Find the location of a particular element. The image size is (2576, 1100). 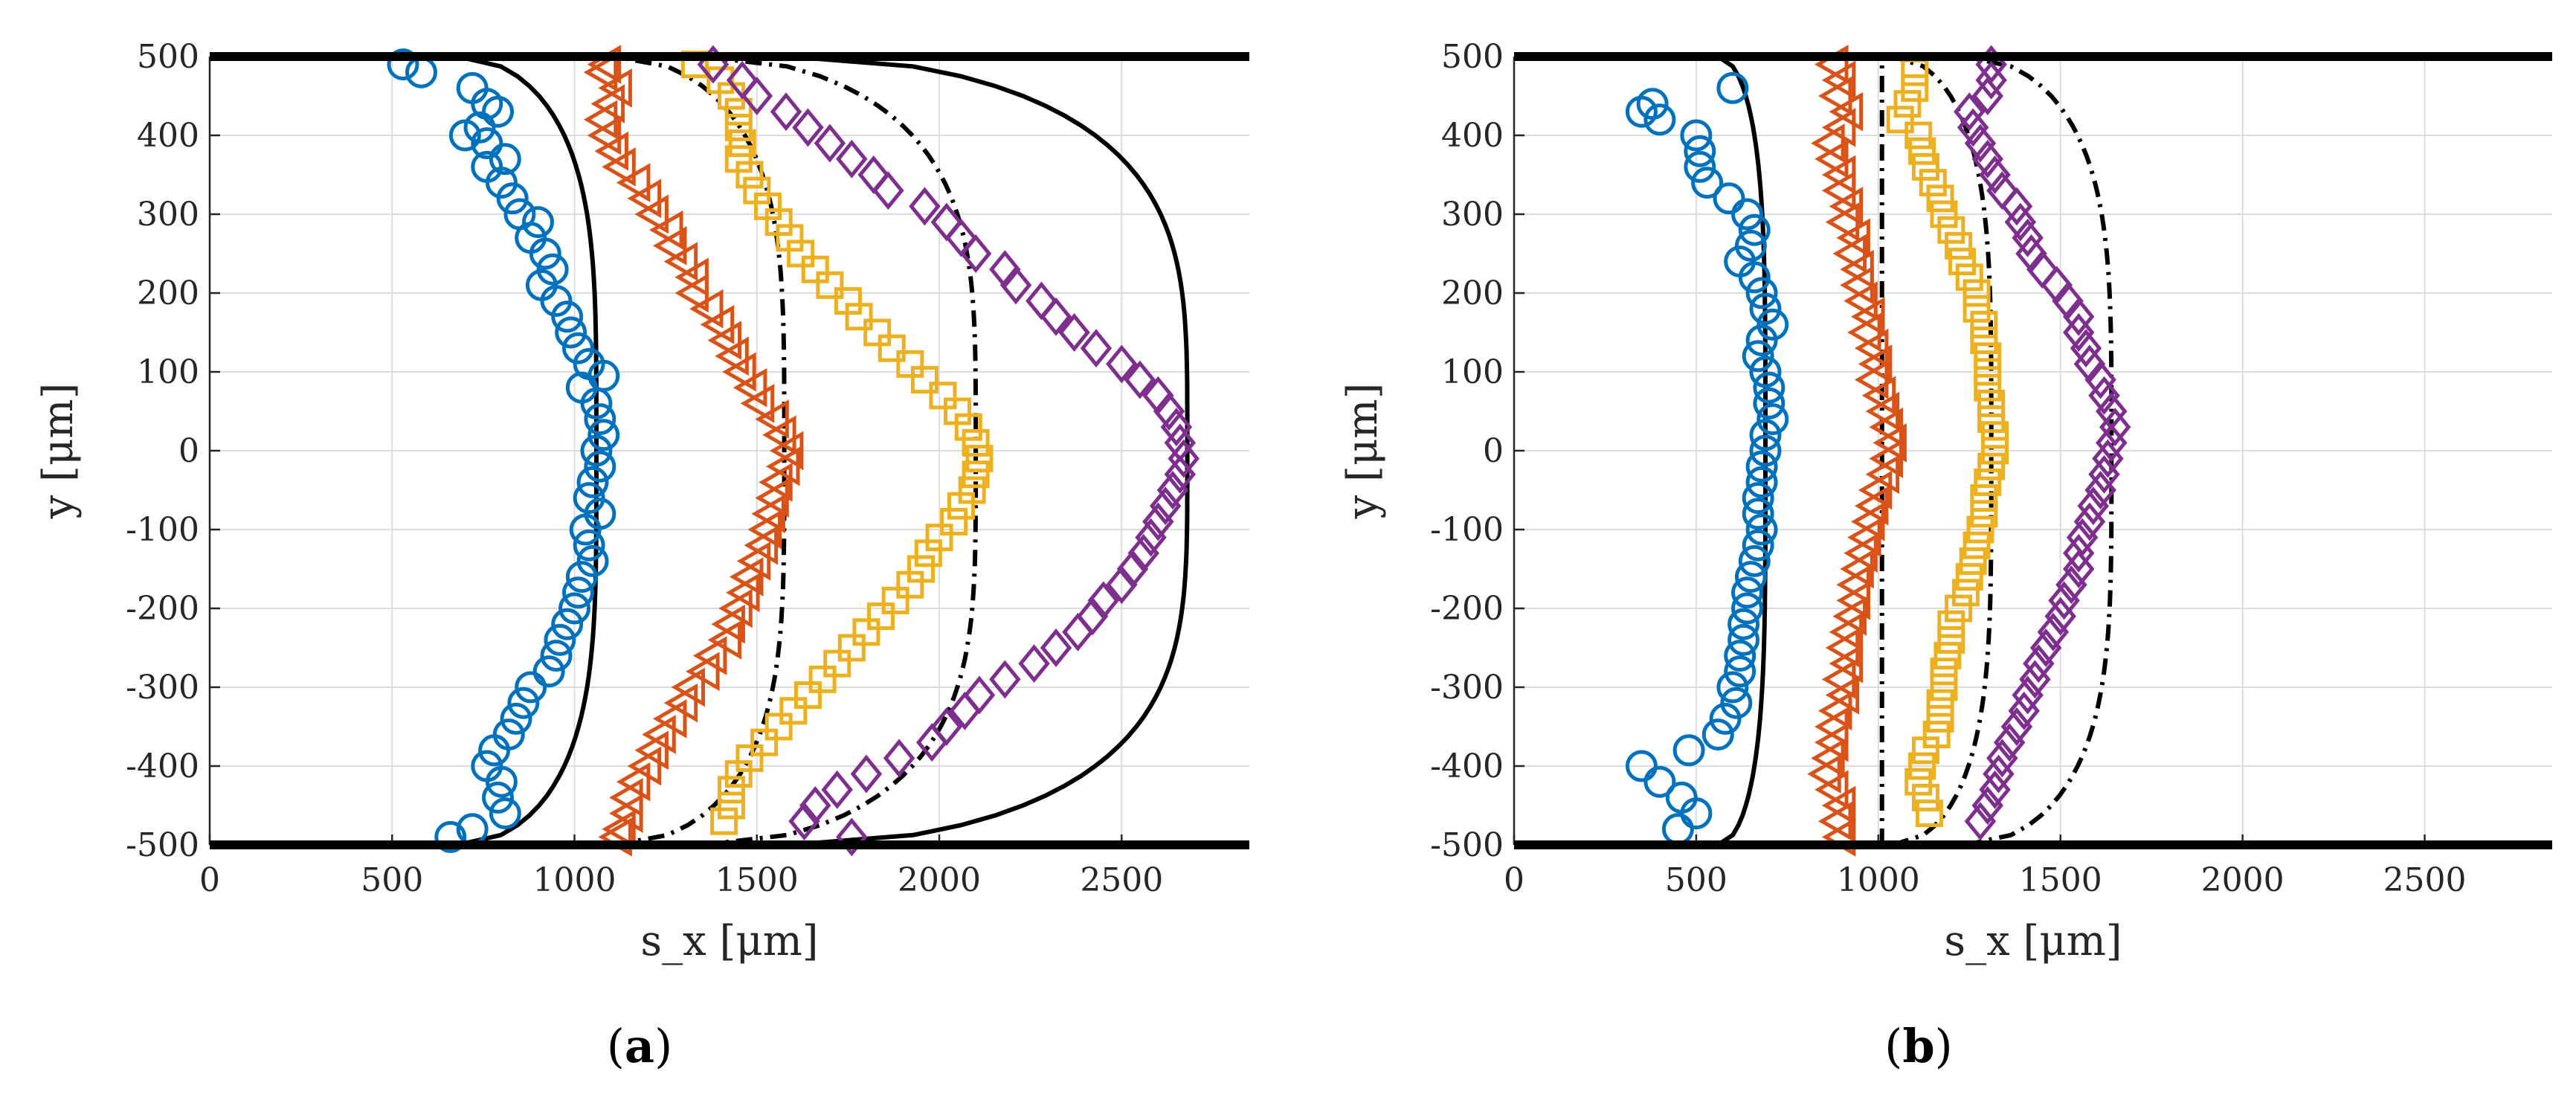

series-s2 is located at coordinates (693, 451).